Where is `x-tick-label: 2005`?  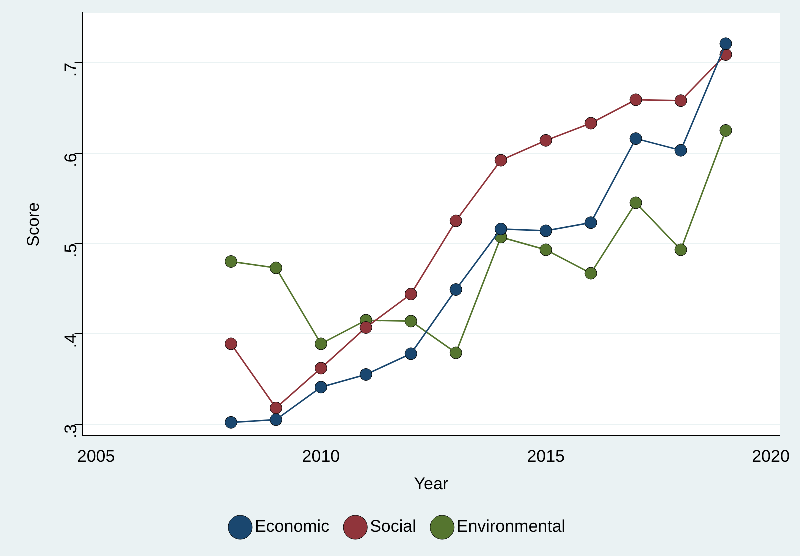 x-tick-label: 2005 is located at coordinates (96, 456).